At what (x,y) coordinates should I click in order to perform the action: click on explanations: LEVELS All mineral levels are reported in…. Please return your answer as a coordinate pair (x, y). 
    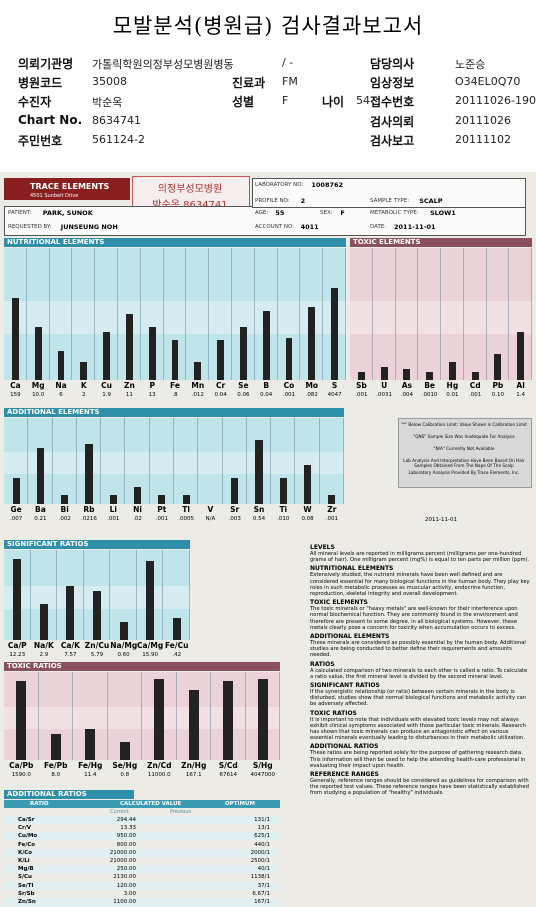
    Looking at the image, I should click on (421, 669).